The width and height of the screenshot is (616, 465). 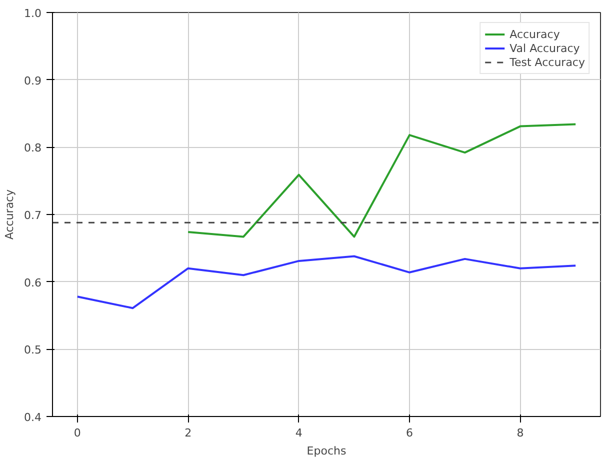 I want to click on y-tick-label: 0.5, so click(x=33, y=350).